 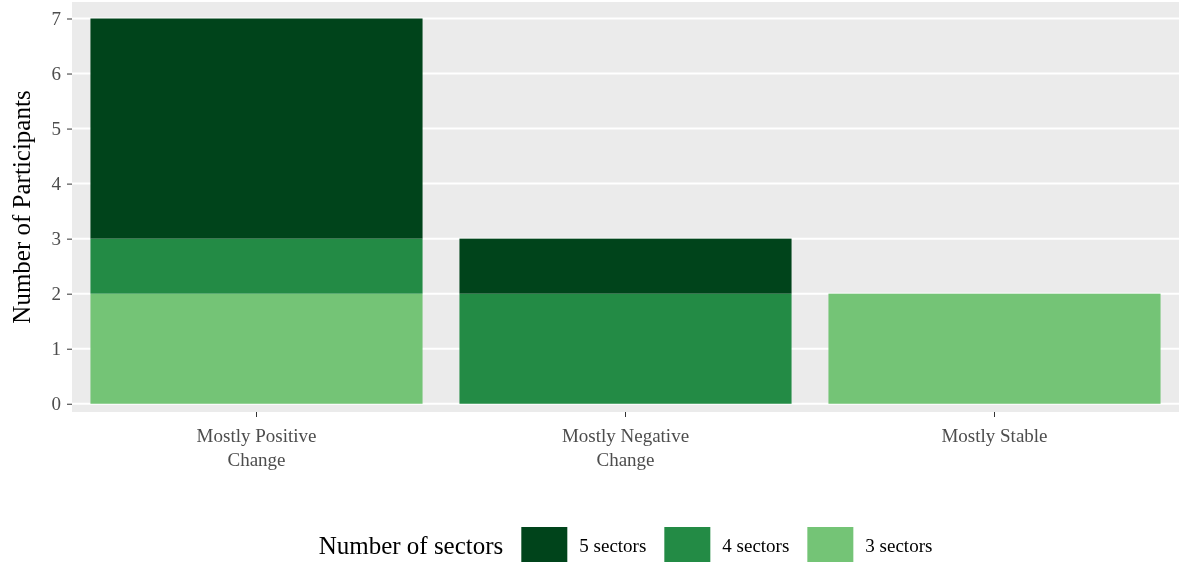 What do you see at coordinates (994, 435) in the screenshot?
I see `x-tick-label: Mostly Stable` at bounding box center [994, 435].